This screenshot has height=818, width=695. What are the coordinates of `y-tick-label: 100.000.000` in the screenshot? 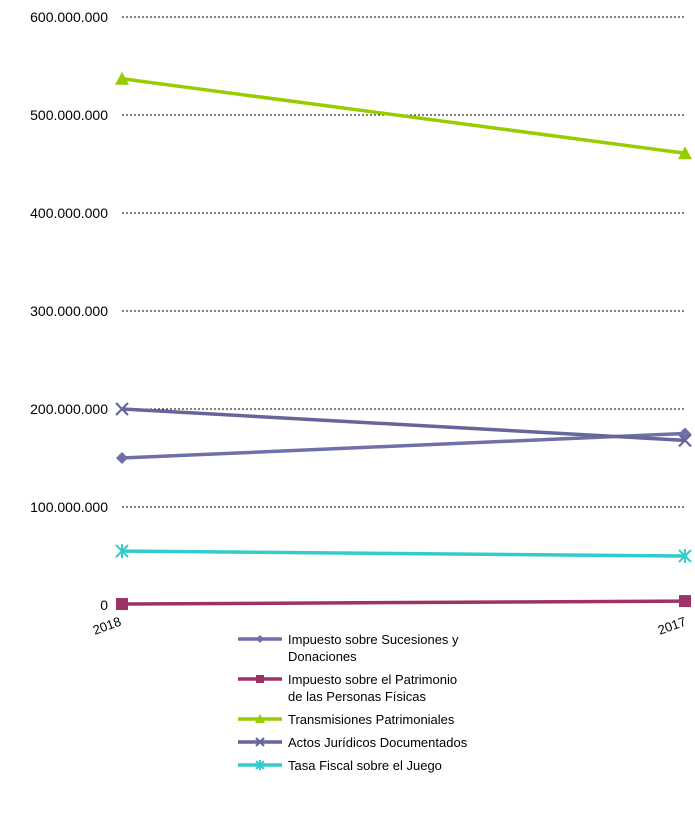 It's located at (69, 507).